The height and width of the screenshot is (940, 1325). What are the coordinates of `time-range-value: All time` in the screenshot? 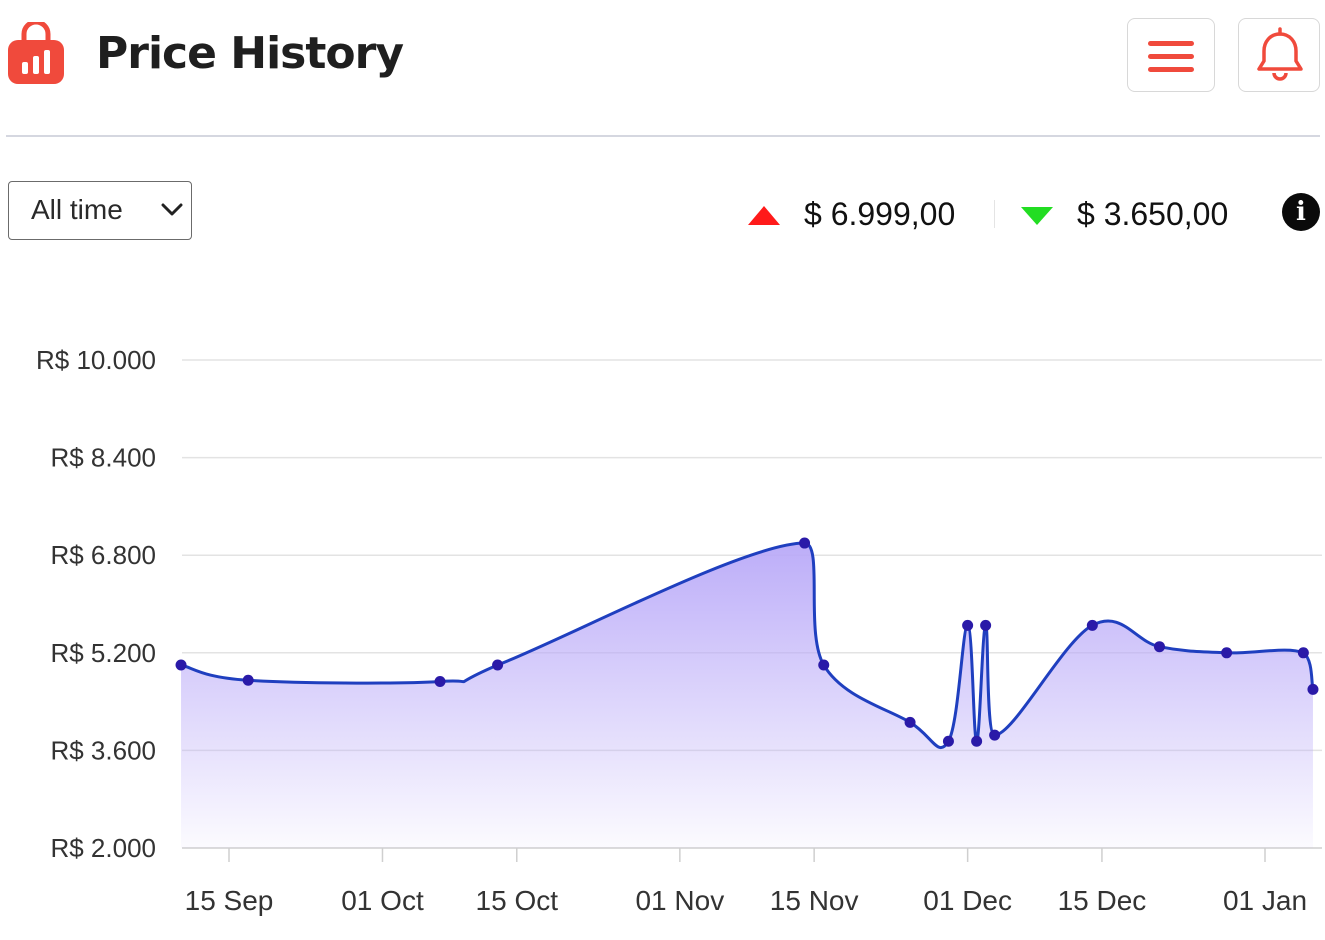 It's located at (77, 209).